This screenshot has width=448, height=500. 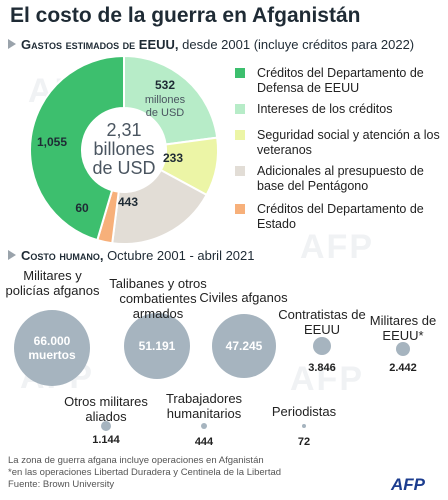 What do you see at coordinates (52, 283) in the screenshot?
I see `bubble-category-label: Militares y policías afganos` at bounding box center [52, 283].